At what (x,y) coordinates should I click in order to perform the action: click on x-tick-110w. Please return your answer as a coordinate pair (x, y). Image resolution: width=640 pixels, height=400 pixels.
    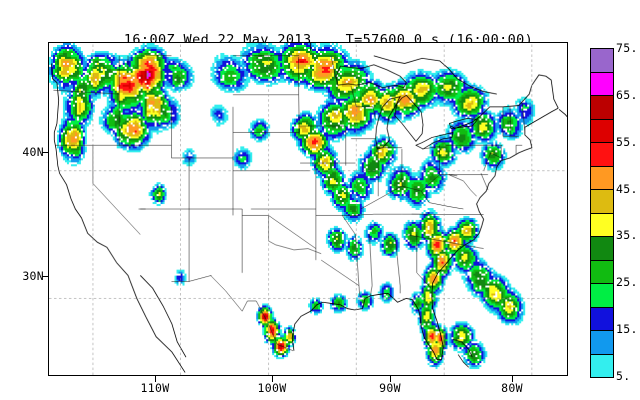
    Looking at the image, I should click on (155, 379).